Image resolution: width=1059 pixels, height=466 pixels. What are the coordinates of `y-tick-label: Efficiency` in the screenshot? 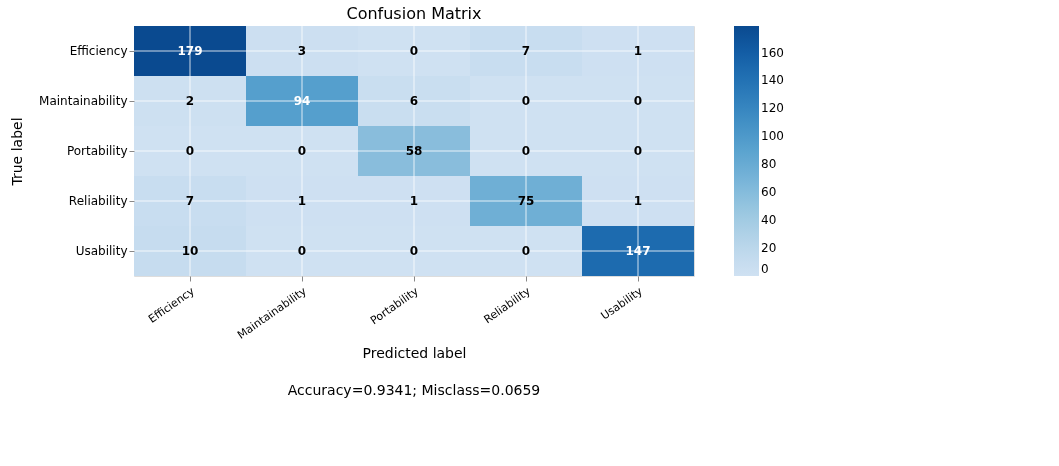 It's located at (98, 51).